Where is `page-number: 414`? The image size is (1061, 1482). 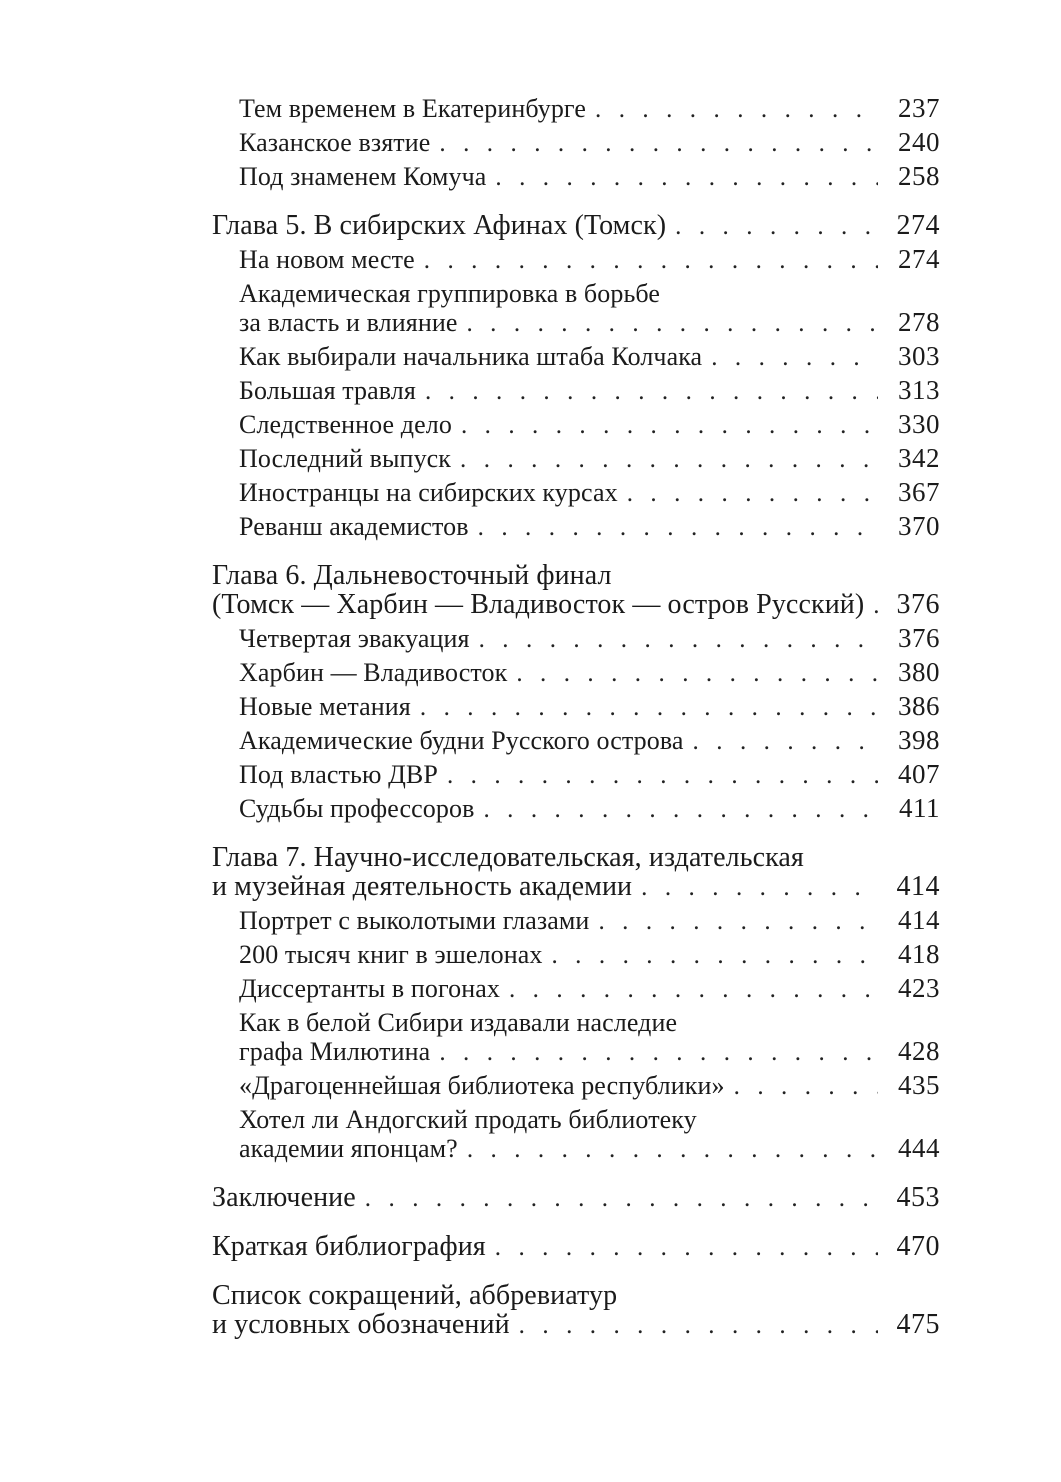
page-number: 414 is located at coordinates (918, 886).